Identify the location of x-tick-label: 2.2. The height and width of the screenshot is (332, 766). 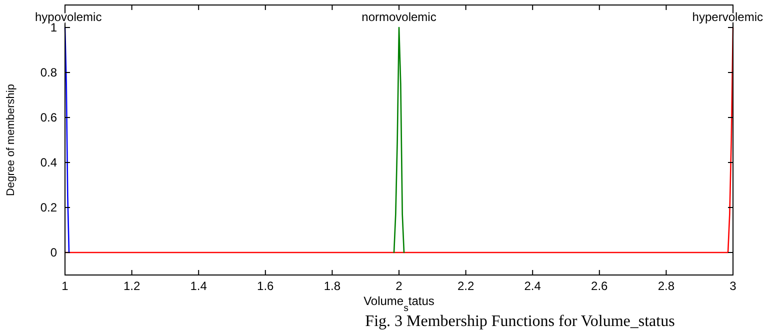
(465, 286).